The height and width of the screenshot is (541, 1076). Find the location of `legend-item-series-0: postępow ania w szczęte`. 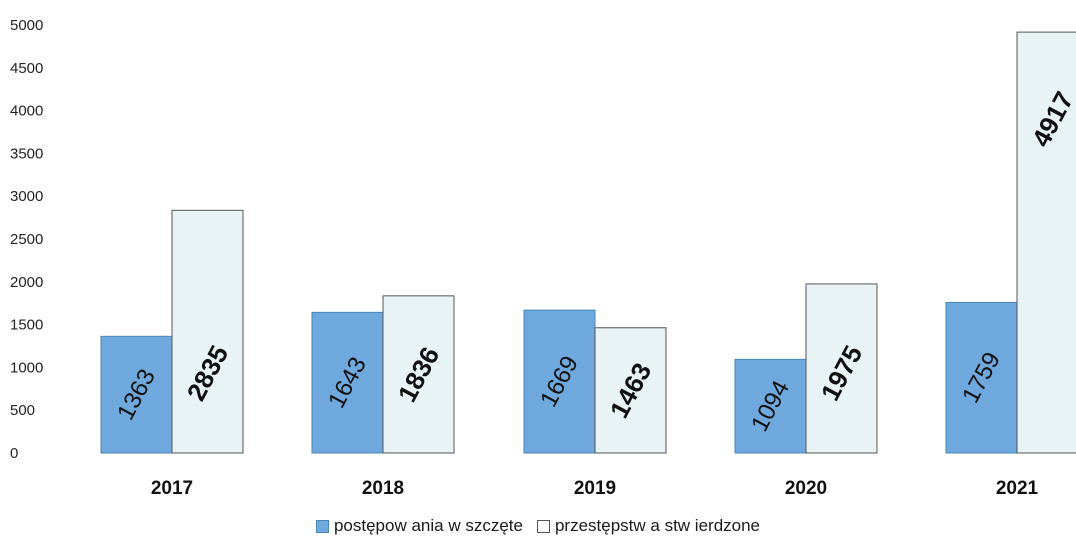

legend-item-series-0: postępow ania w szczęte is located at coordinates (419, 526).